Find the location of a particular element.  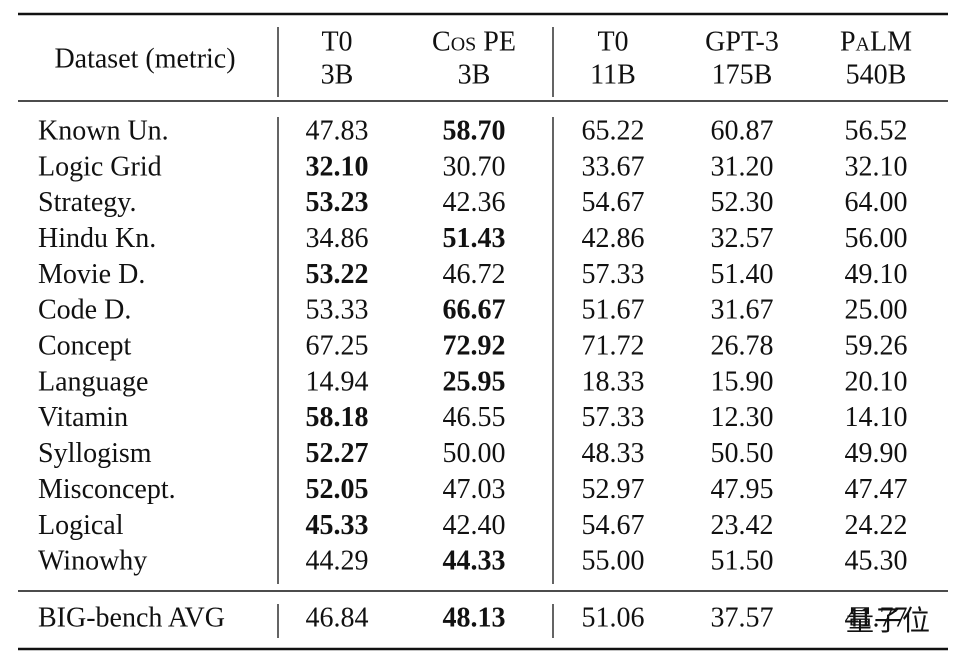

table-cell: 42.36 is located at coordinates (474, 202).